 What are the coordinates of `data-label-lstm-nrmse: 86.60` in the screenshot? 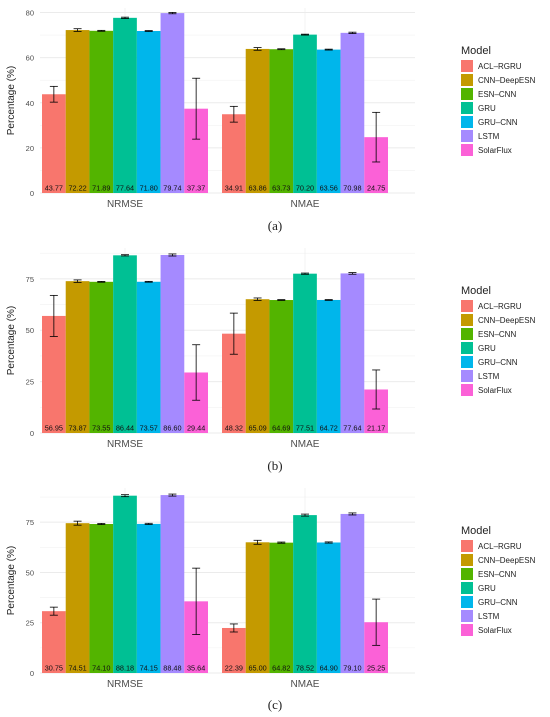 It's located at (172, 428).